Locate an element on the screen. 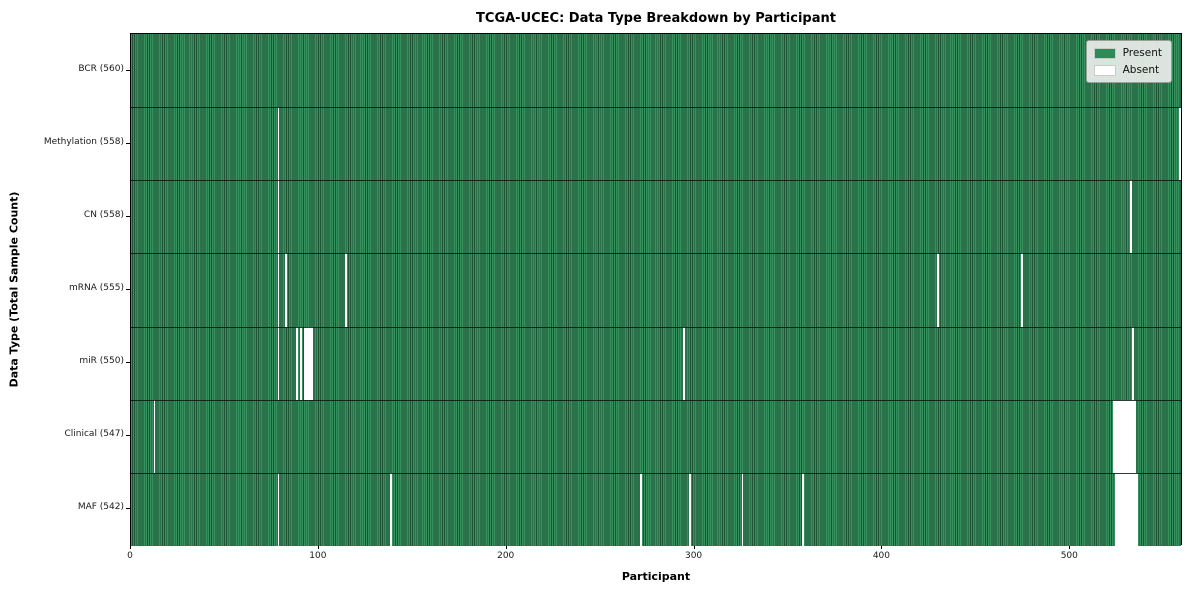 The image size is (1200, 600). row-mir is located at coordinates (656, 363).